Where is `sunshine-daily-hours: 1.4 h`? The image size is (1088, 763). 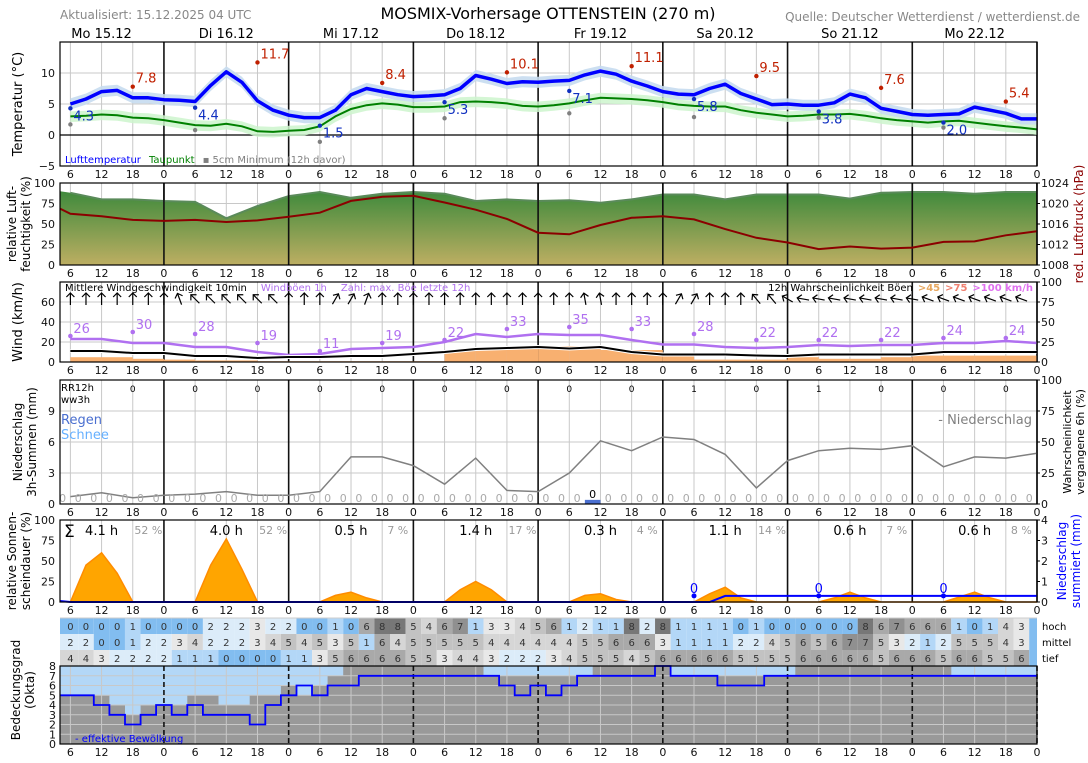 sunshine-daily-hours: 1.4 h is located at coordinates (475, 531).